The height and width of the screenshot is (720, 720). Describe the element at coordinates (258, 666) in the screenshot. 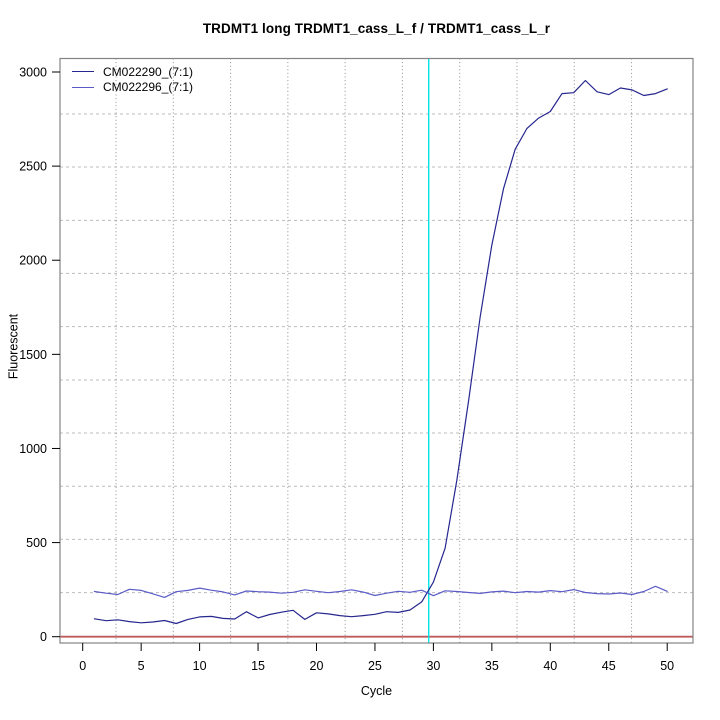

I see `x-tick-label: 15` at that location.